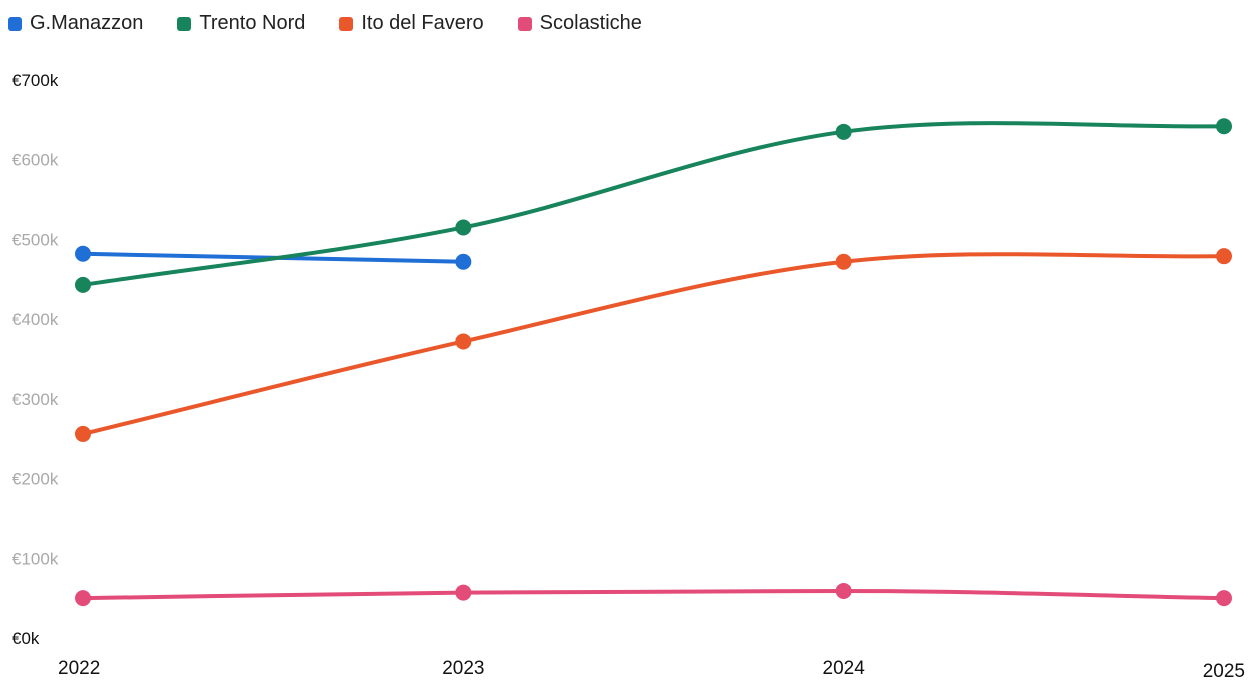  I want to click on legend-item-scolastiche: Scolastiche, so click(579, 23).